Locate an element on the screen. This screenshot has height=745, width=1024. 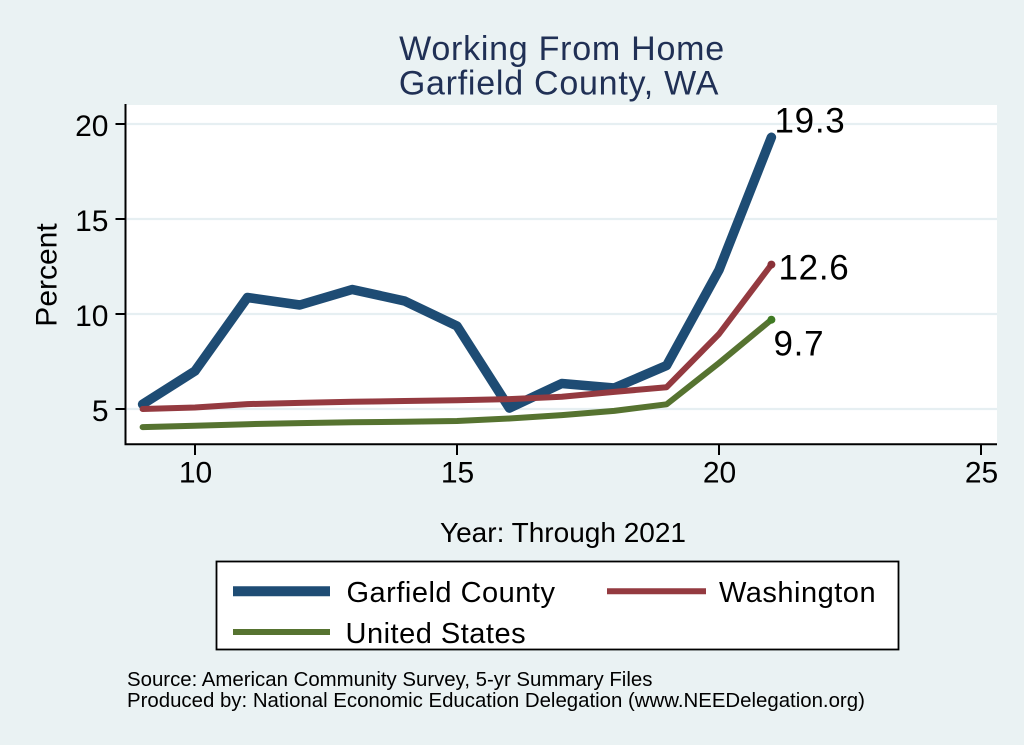
svg-text: 9.7 is located at coordinates (799, 344).